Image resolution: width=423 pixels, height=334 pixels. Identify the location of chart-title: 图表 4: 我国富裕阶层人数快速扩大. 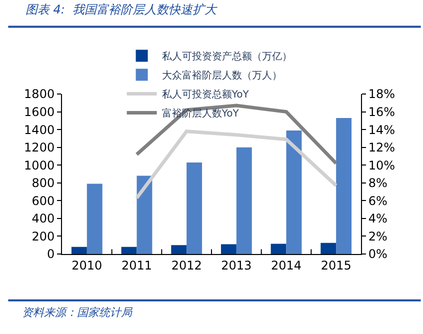
(121, 9).